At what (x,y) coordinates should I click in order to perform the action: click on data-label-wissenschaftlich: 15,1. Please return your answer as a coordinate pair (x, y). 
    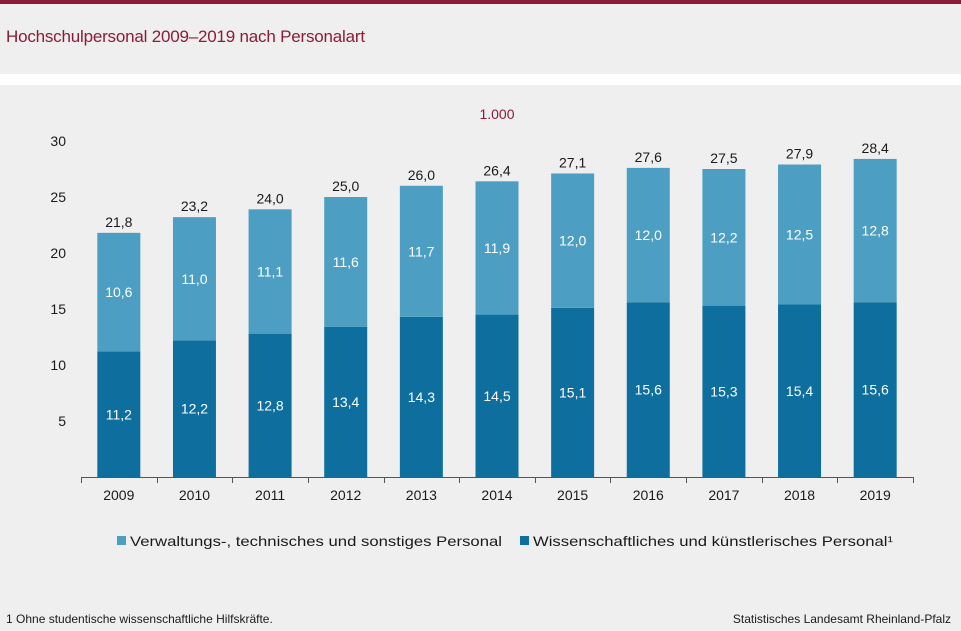
    Looking at the image, I should click on (572, 392).